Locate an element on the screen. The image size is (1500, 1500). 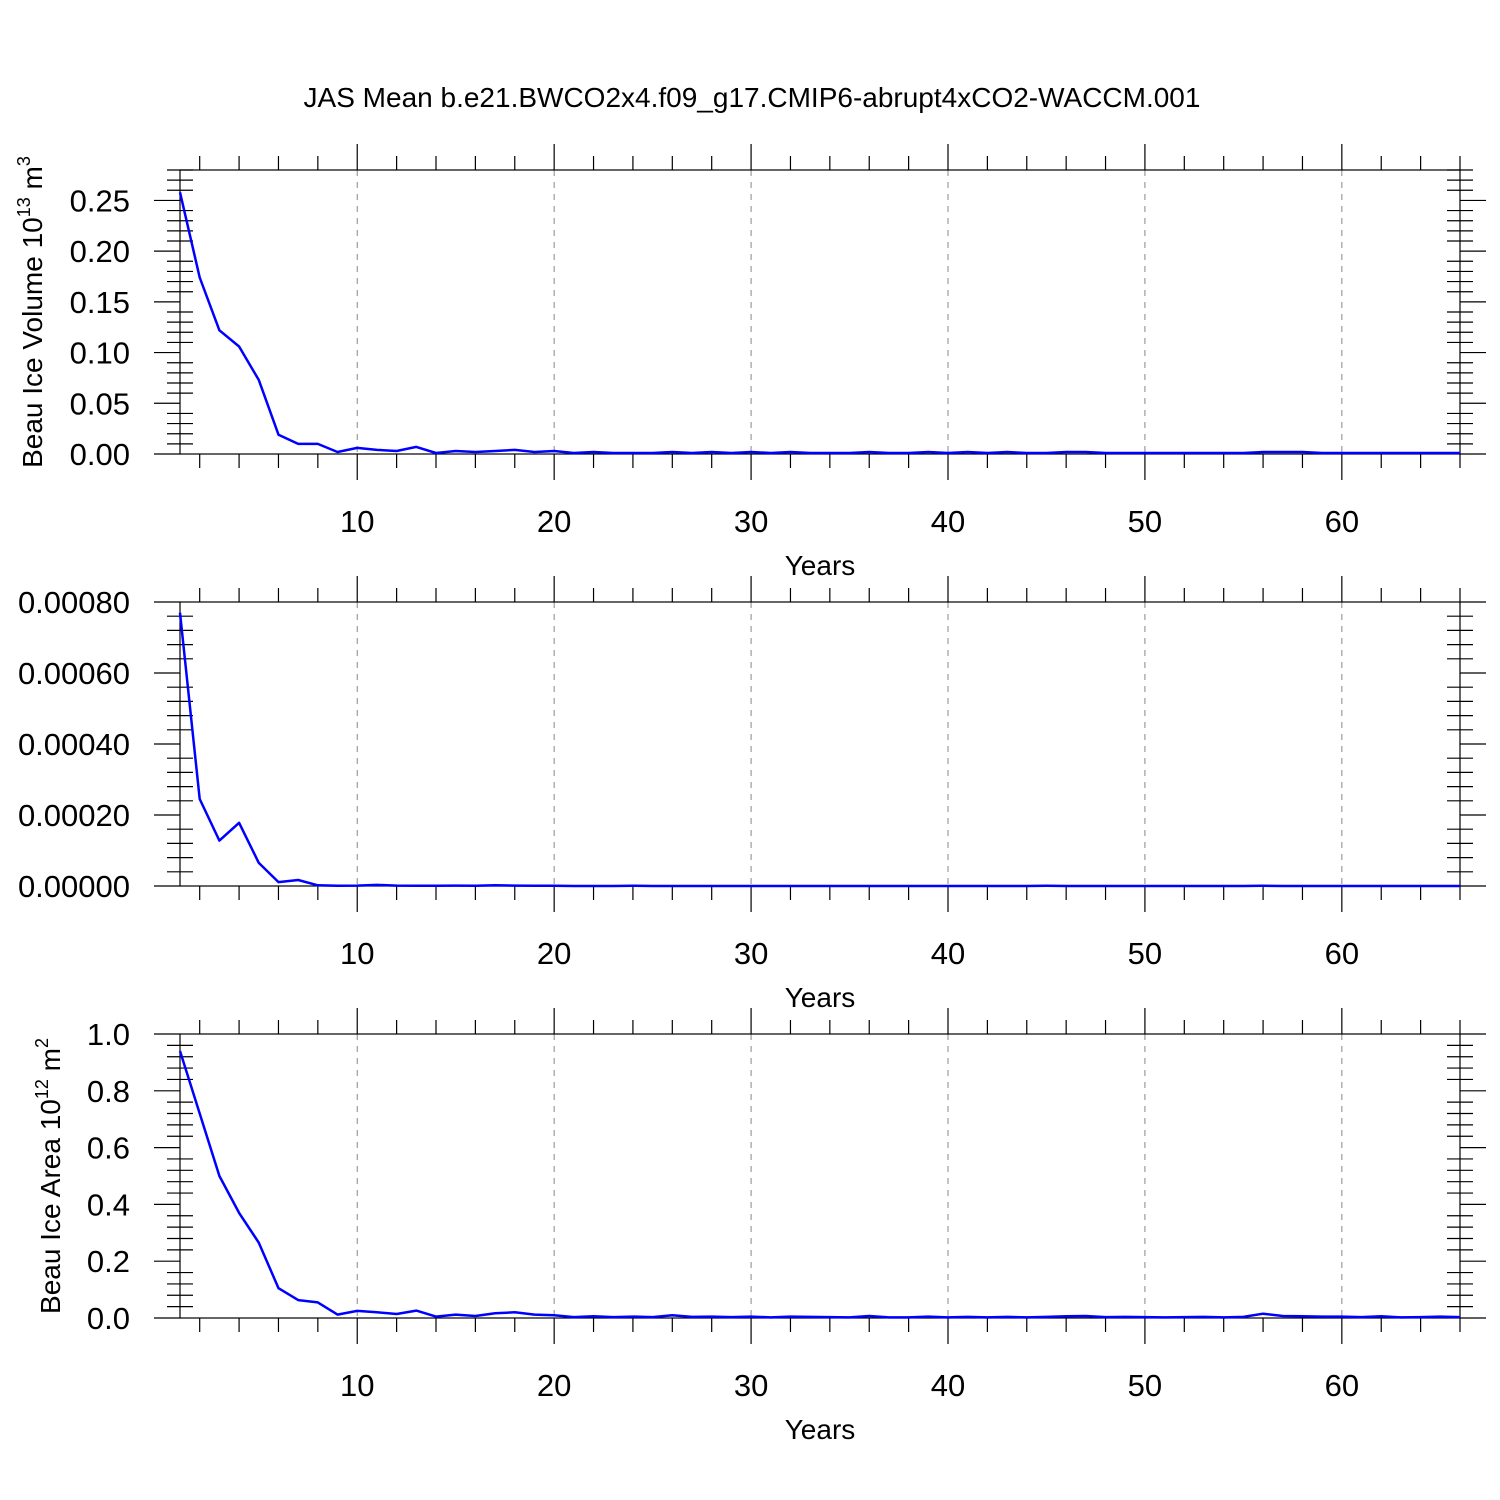
y-tick-label: 0.00020 is located at coordinates (74, 815).